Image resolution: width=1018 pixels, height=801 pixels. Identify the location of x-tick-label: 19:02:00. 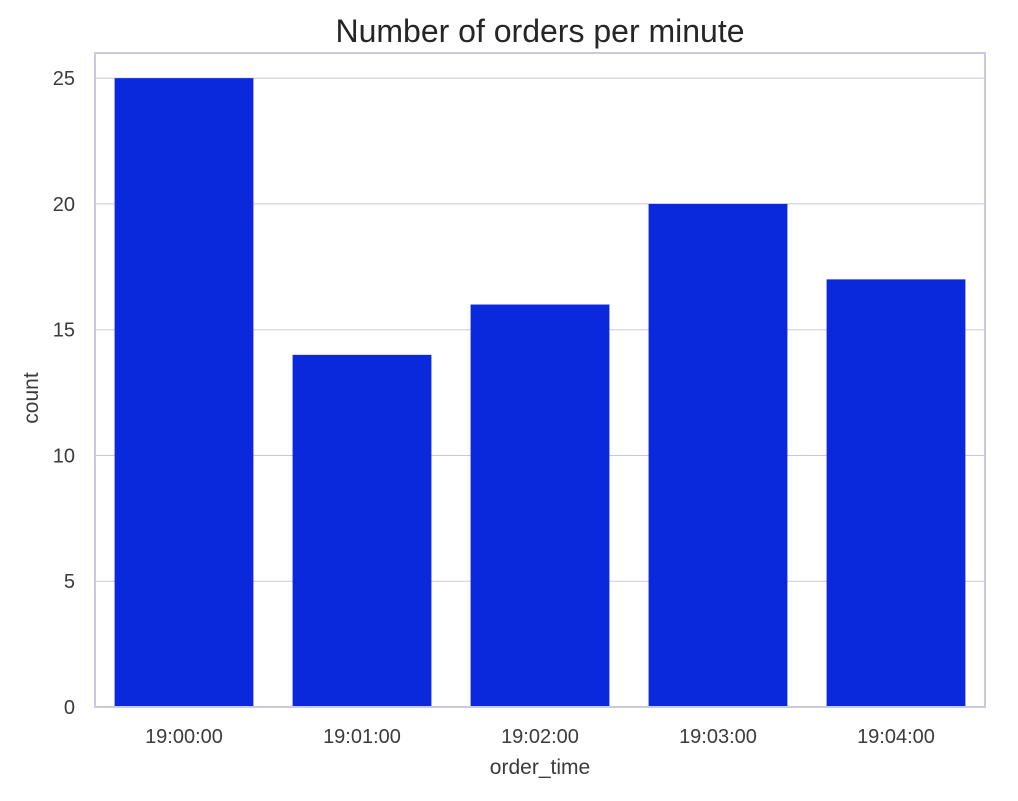
(540, 737).